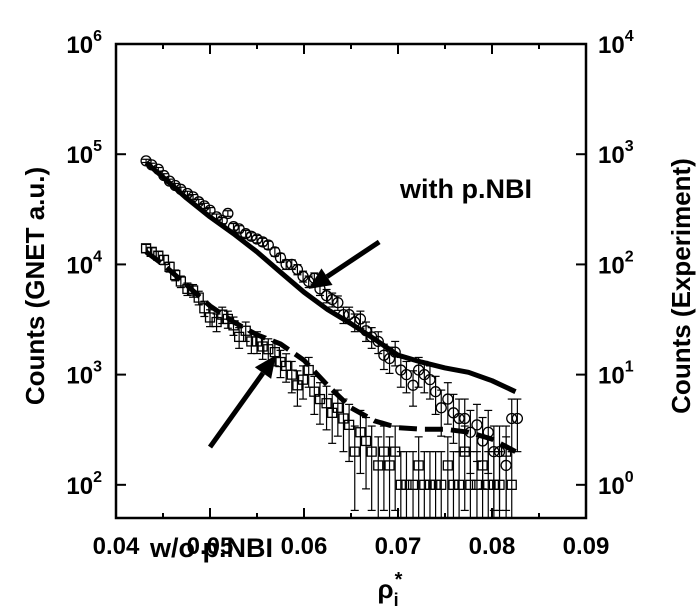  What do you see at coordinates (84, 263) in the screenshot?
I see `y-tick-label-left: 10⁴` at bounding box center [84, 263].